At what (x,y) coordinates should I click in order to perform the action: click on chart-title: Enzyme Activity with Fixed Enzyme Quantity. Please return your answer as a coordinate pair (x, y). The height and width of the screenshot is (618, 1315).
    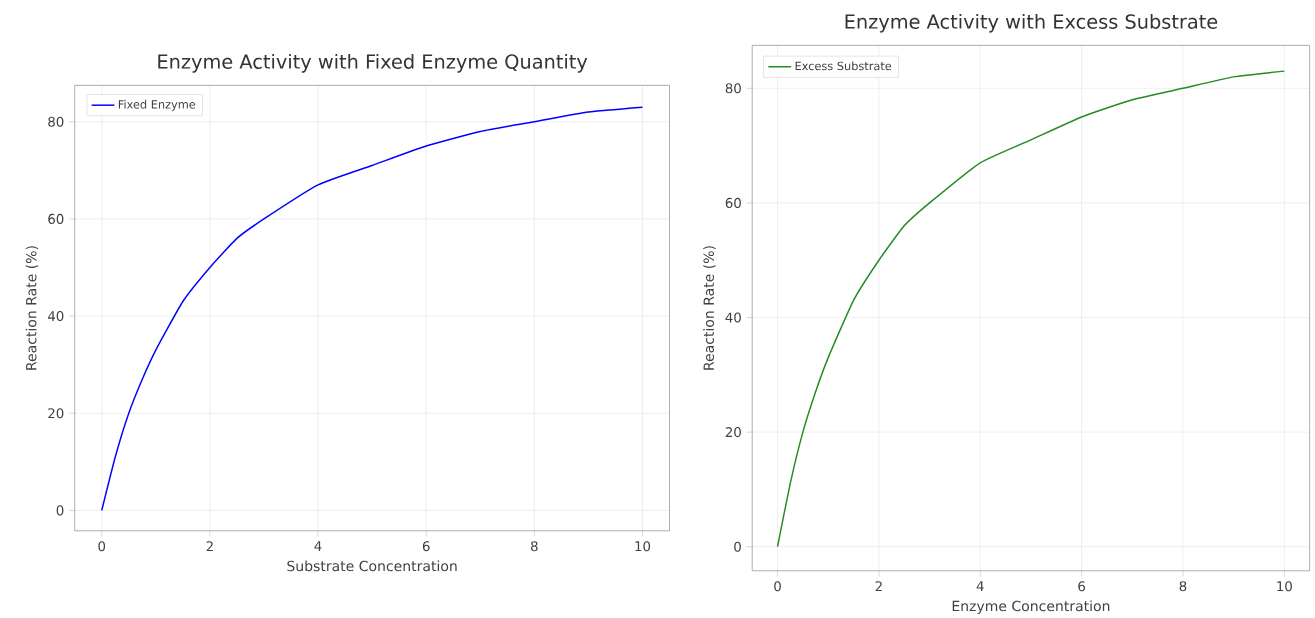
    Looking at the image, I should click on (373, 63).